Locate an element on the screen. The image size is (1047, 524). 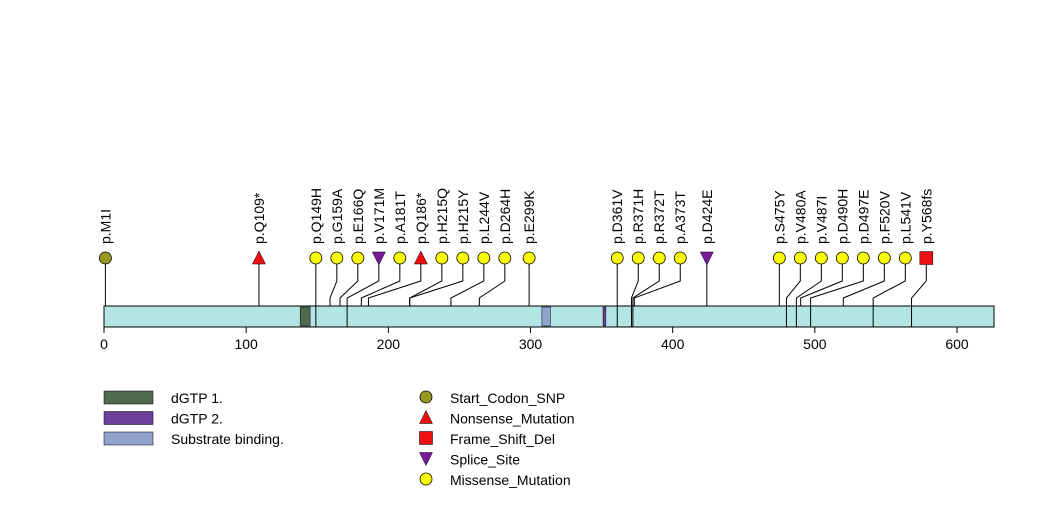
mutation-label-p-v487i: p.V487I is located at coordinates (821, 220).